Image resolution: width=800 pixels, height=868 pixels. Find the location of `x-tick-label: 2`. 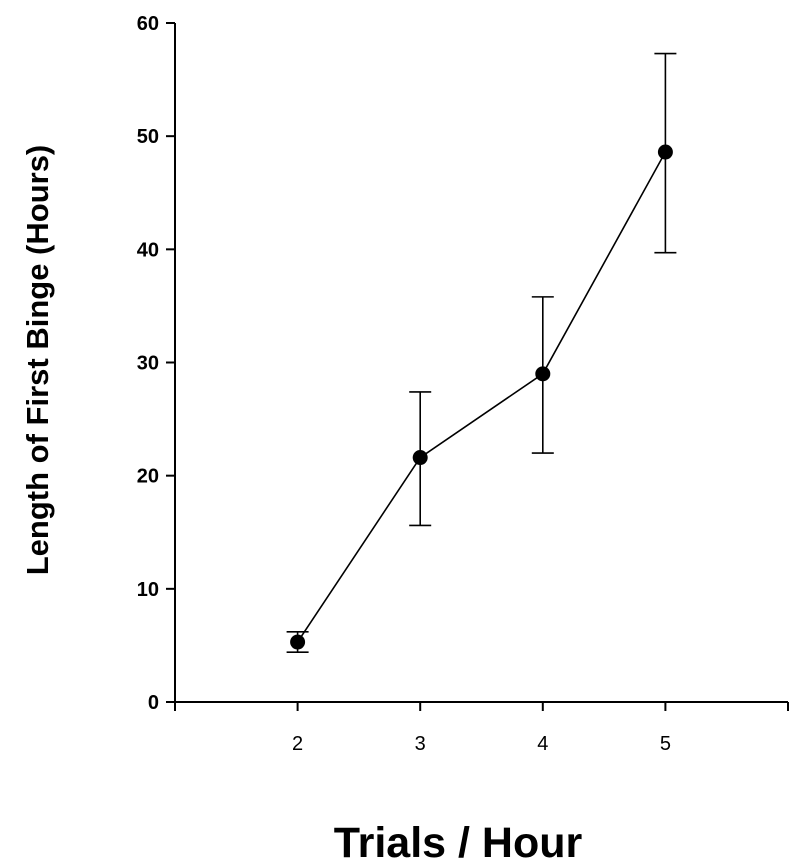

x-tick-label: 2 is located at coordinates (297, 744).